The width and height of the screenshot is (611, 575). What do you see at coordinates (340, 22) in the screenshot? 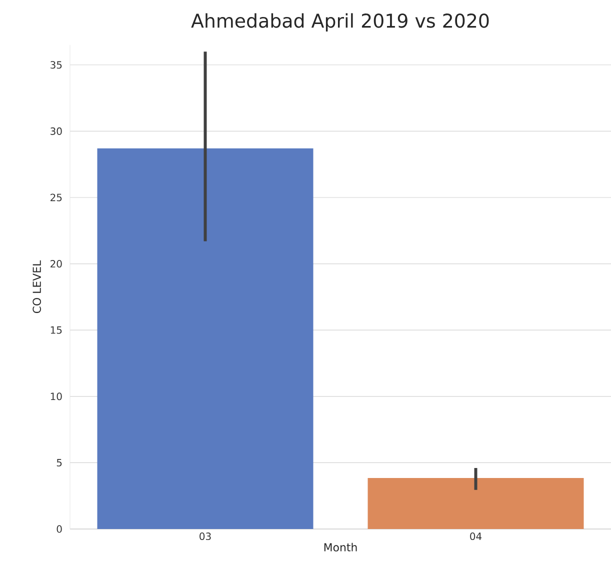
I see `chart-title: Ahmedabad April 2019 vs 2020` at bounding box center [340, 22].